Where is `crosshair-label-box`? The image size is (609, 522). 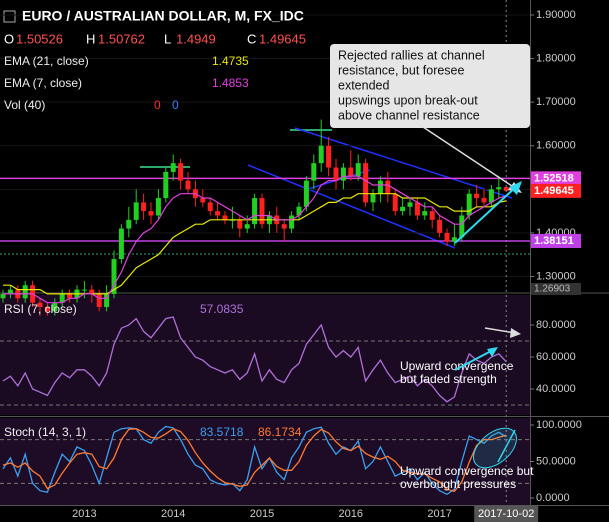
crosshair-label-box is located at coordinates (506, 514).